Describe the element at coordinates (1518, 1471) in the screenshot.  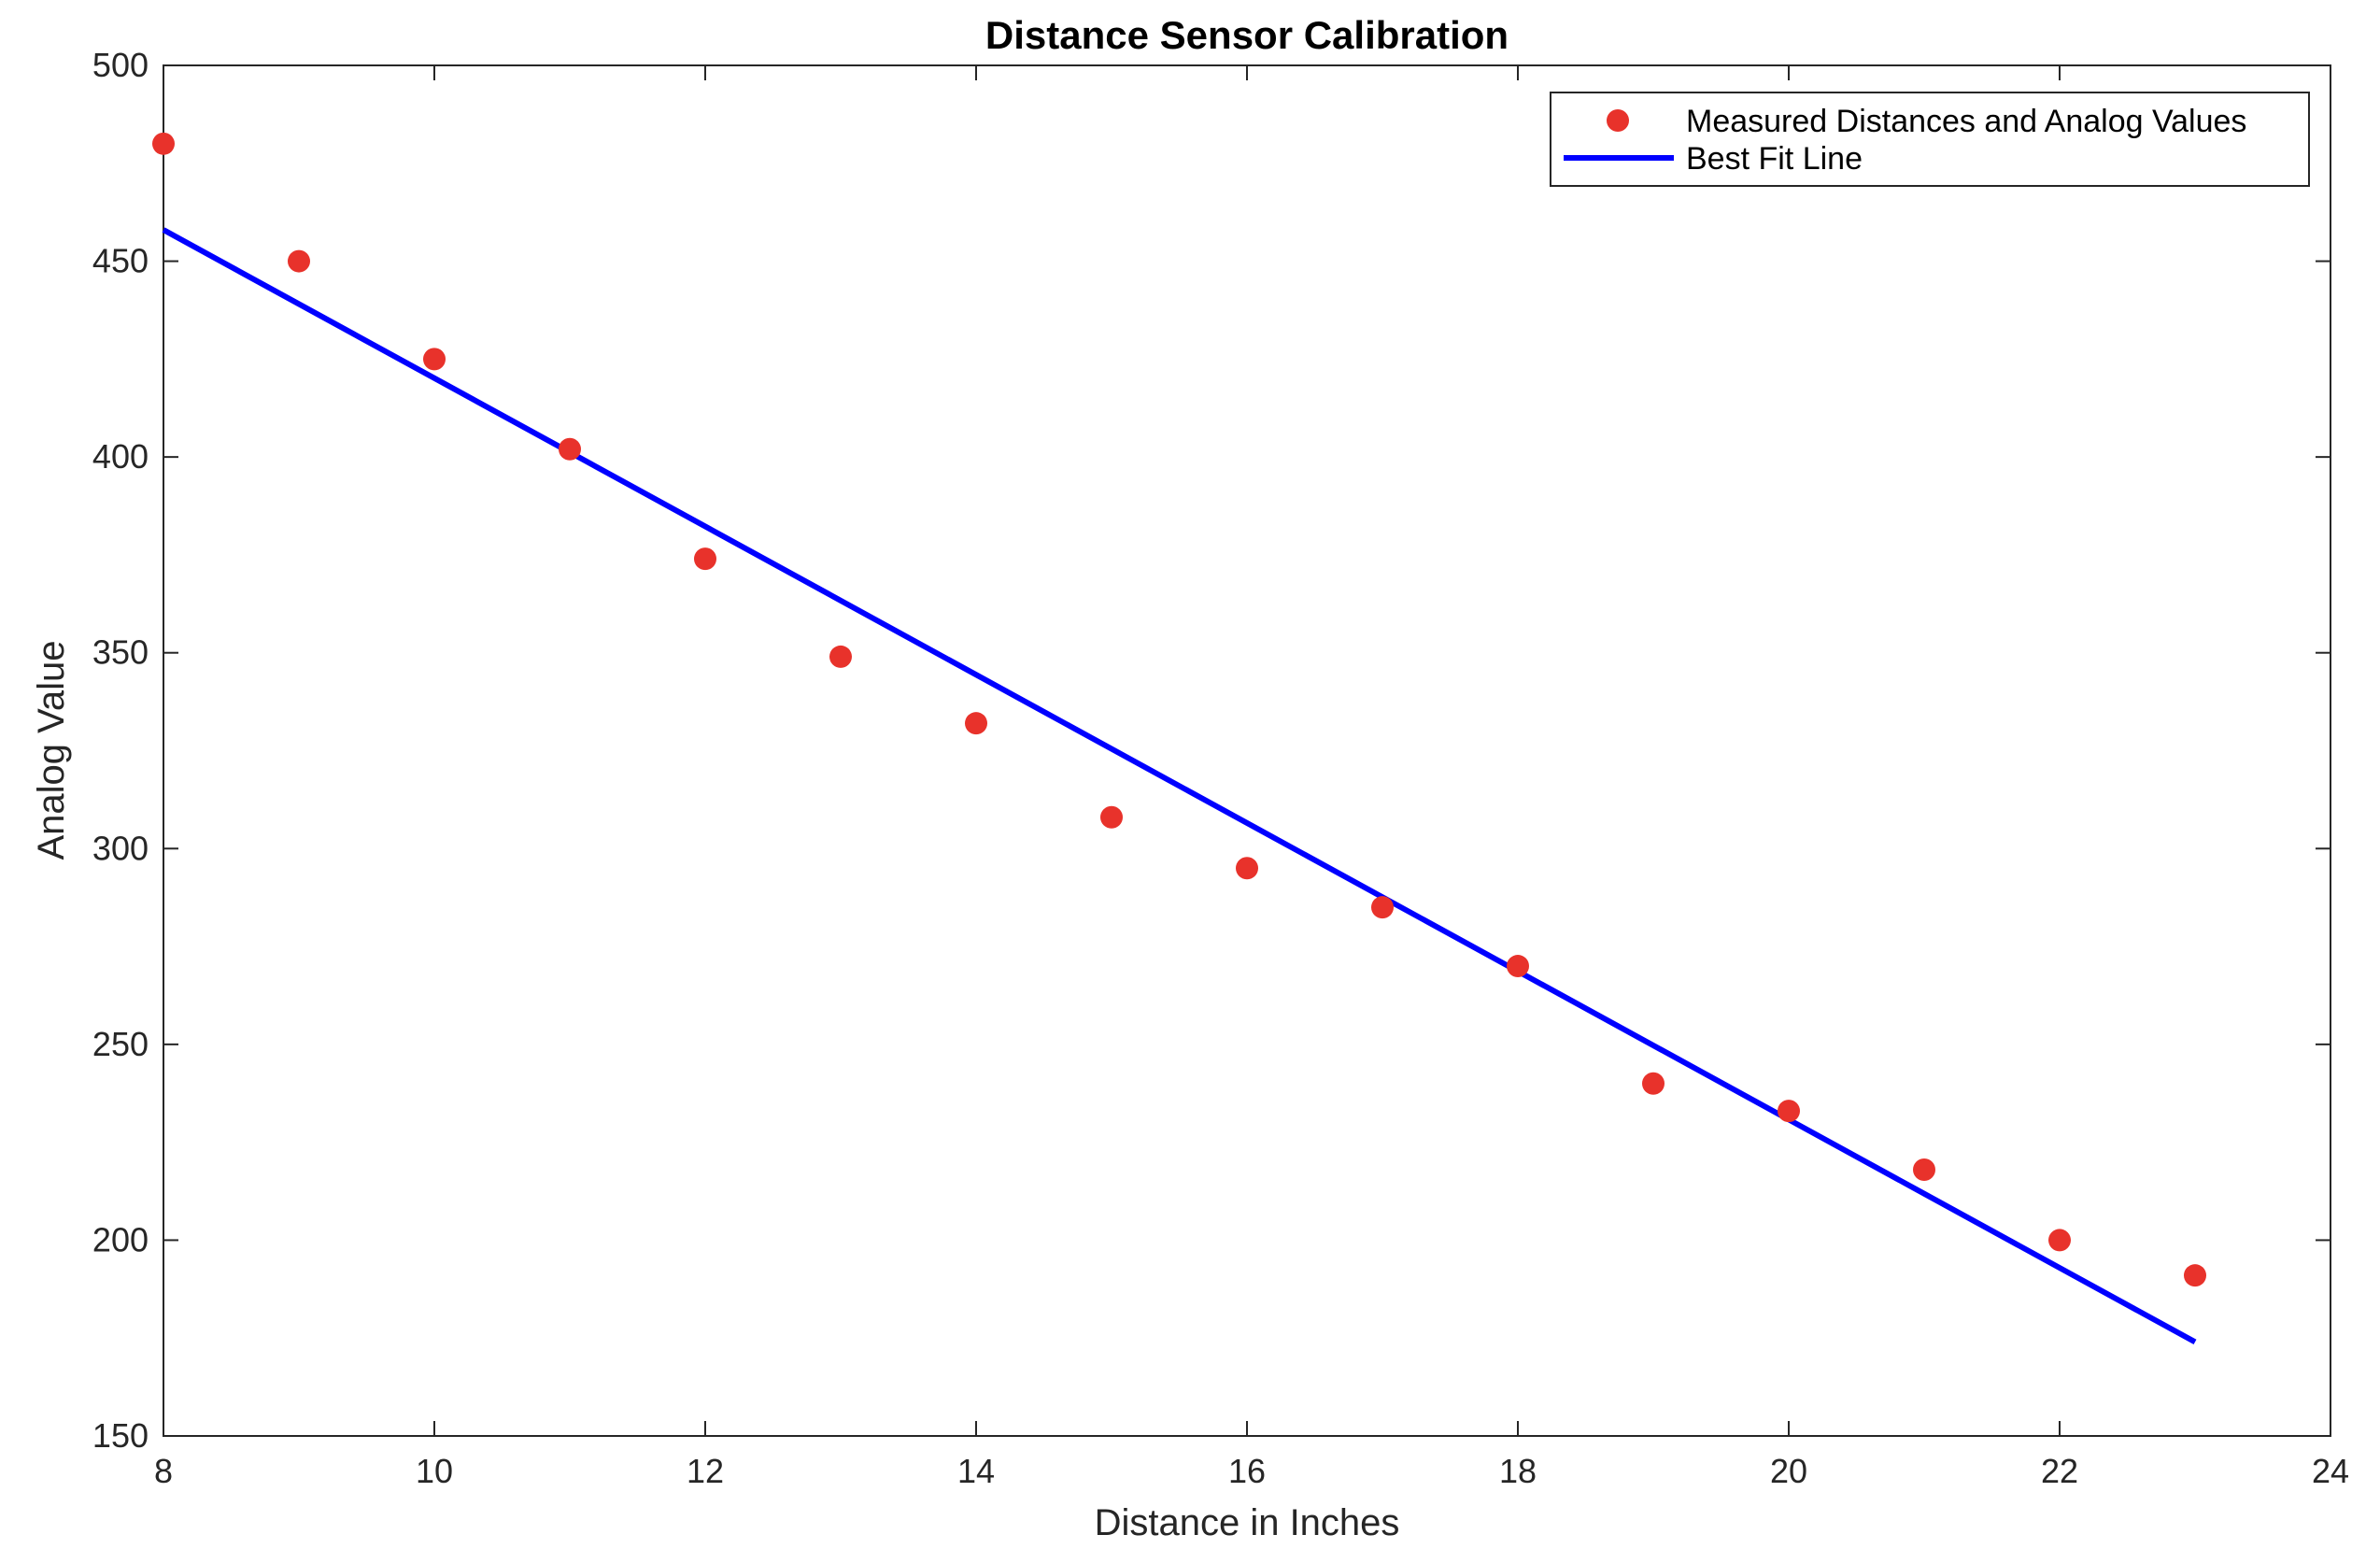
I see `x-tick-label: 18` at that location.